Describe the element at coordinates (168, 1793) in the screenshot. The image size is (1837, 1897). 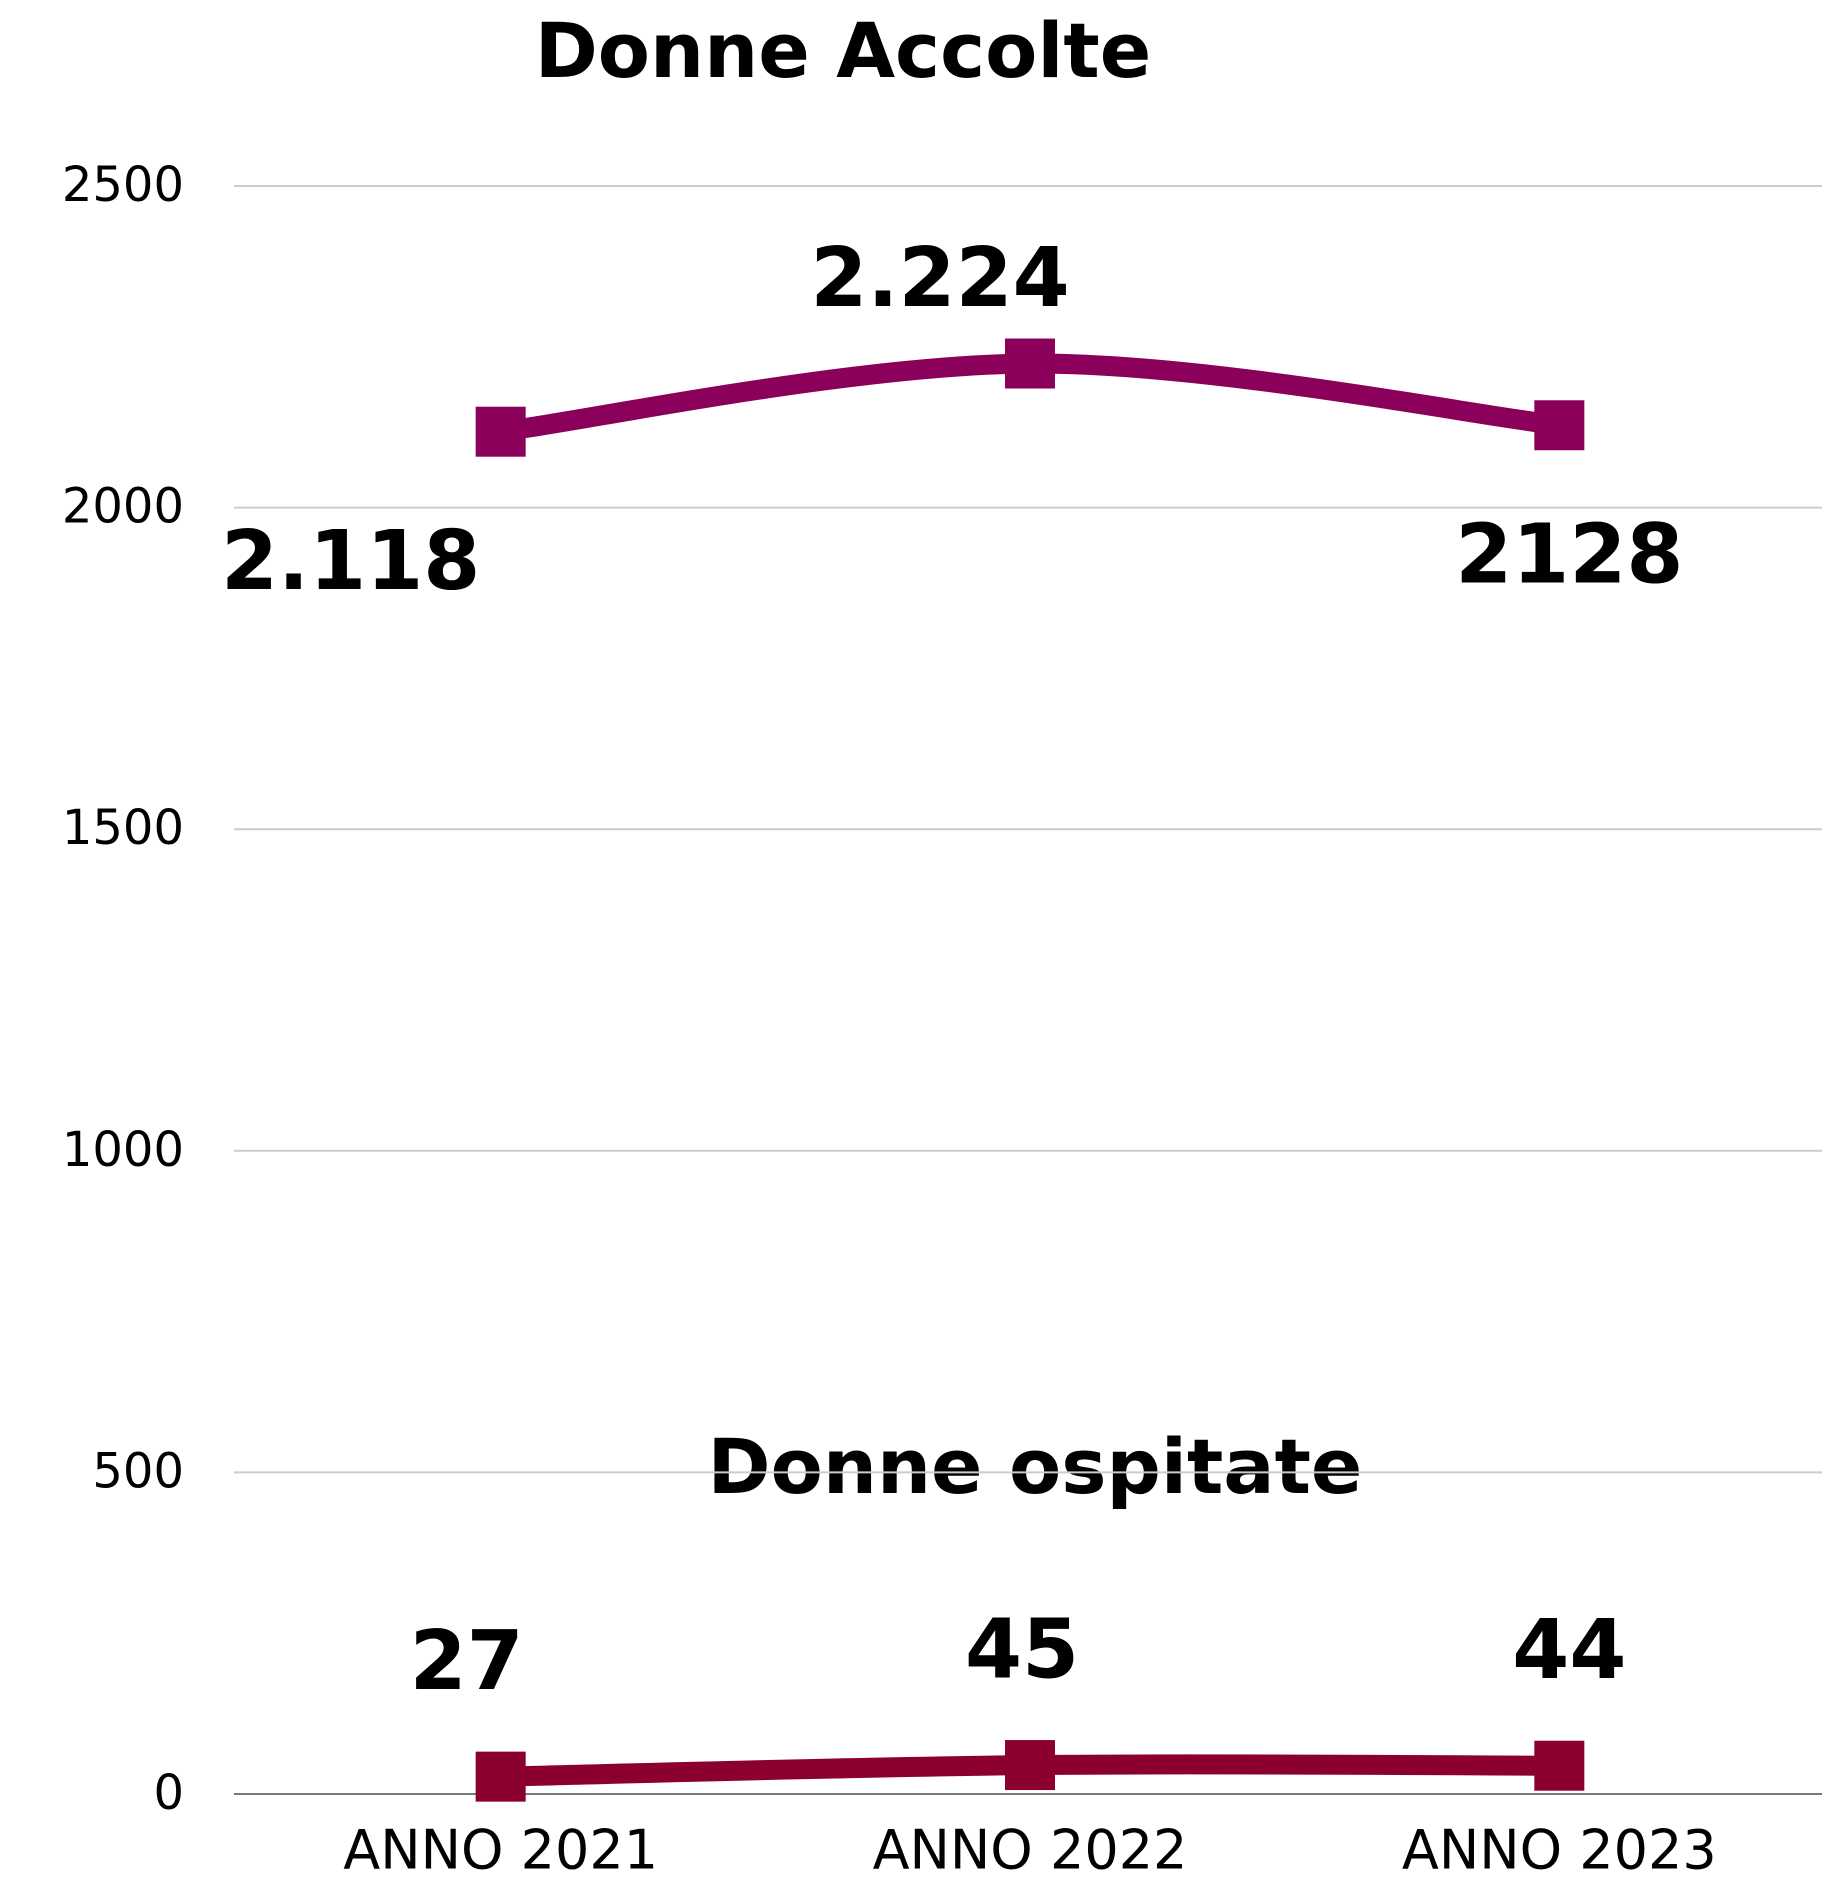
I see `y-tick-label: 0` at that location.